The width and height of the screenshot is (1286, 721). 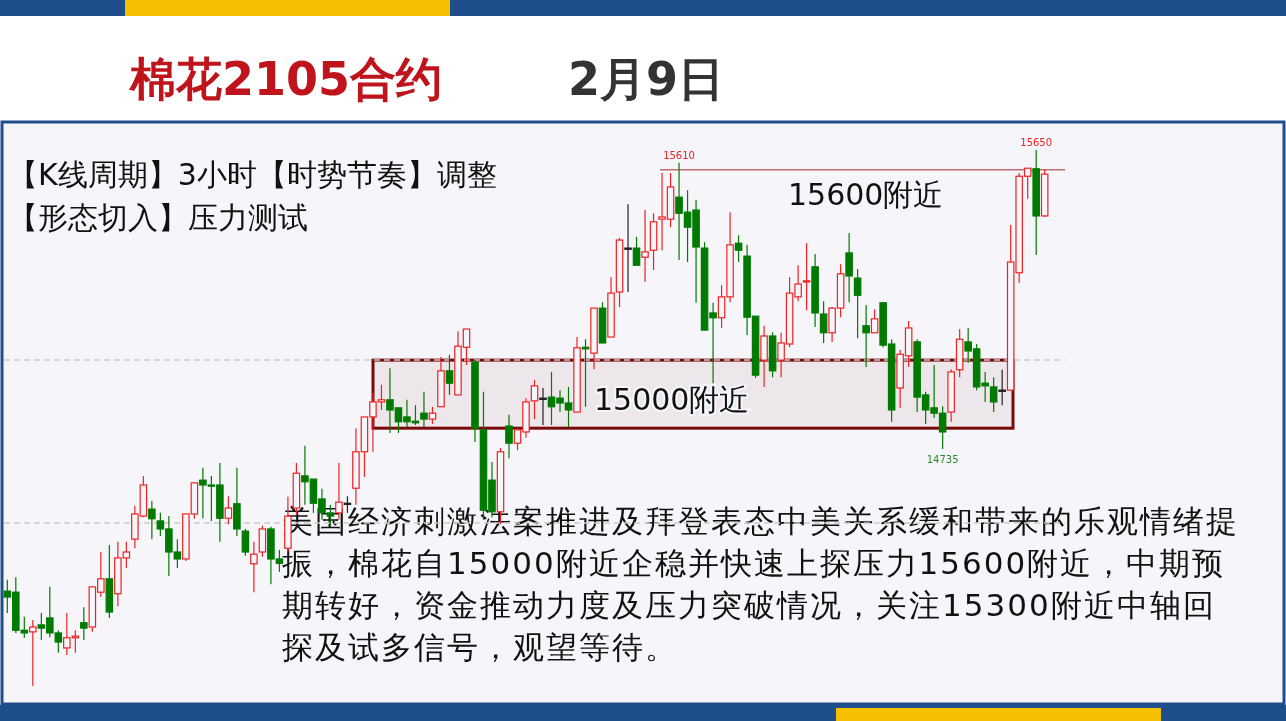 I want to click on annotation: 【形态切入】压力测试, so click(x=158, y=217).